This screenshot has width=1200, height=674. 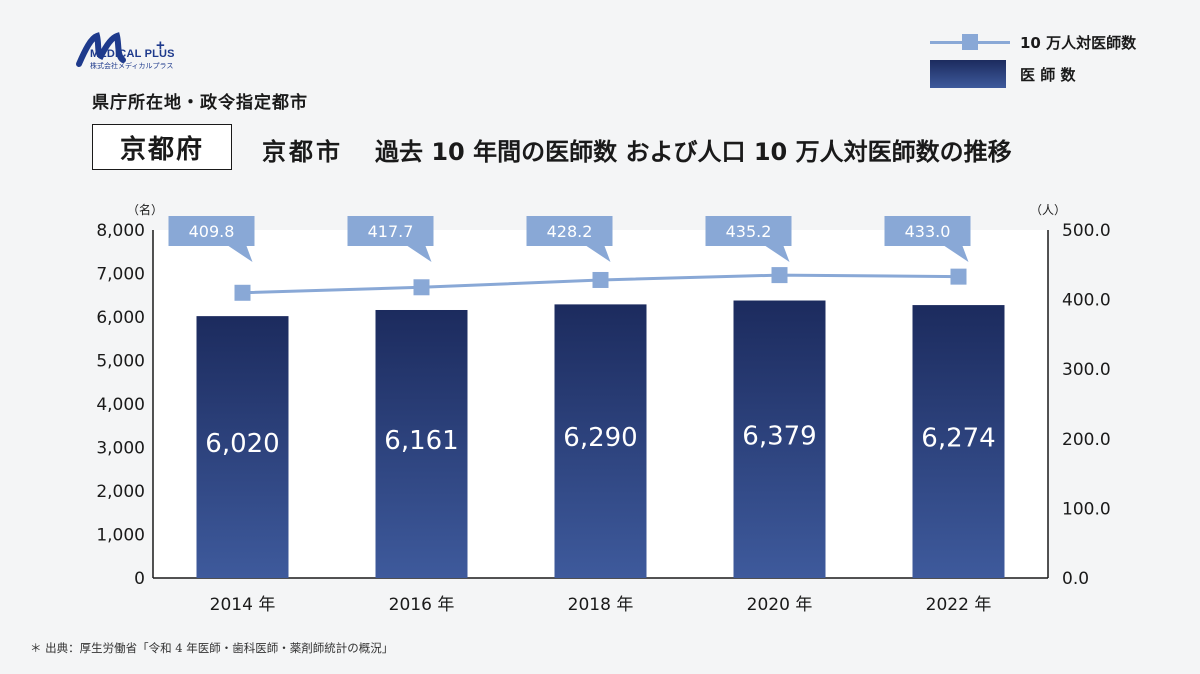 I want to click on category-label: 県庁所在地・政令指定都市, so click(x=200, y=103).